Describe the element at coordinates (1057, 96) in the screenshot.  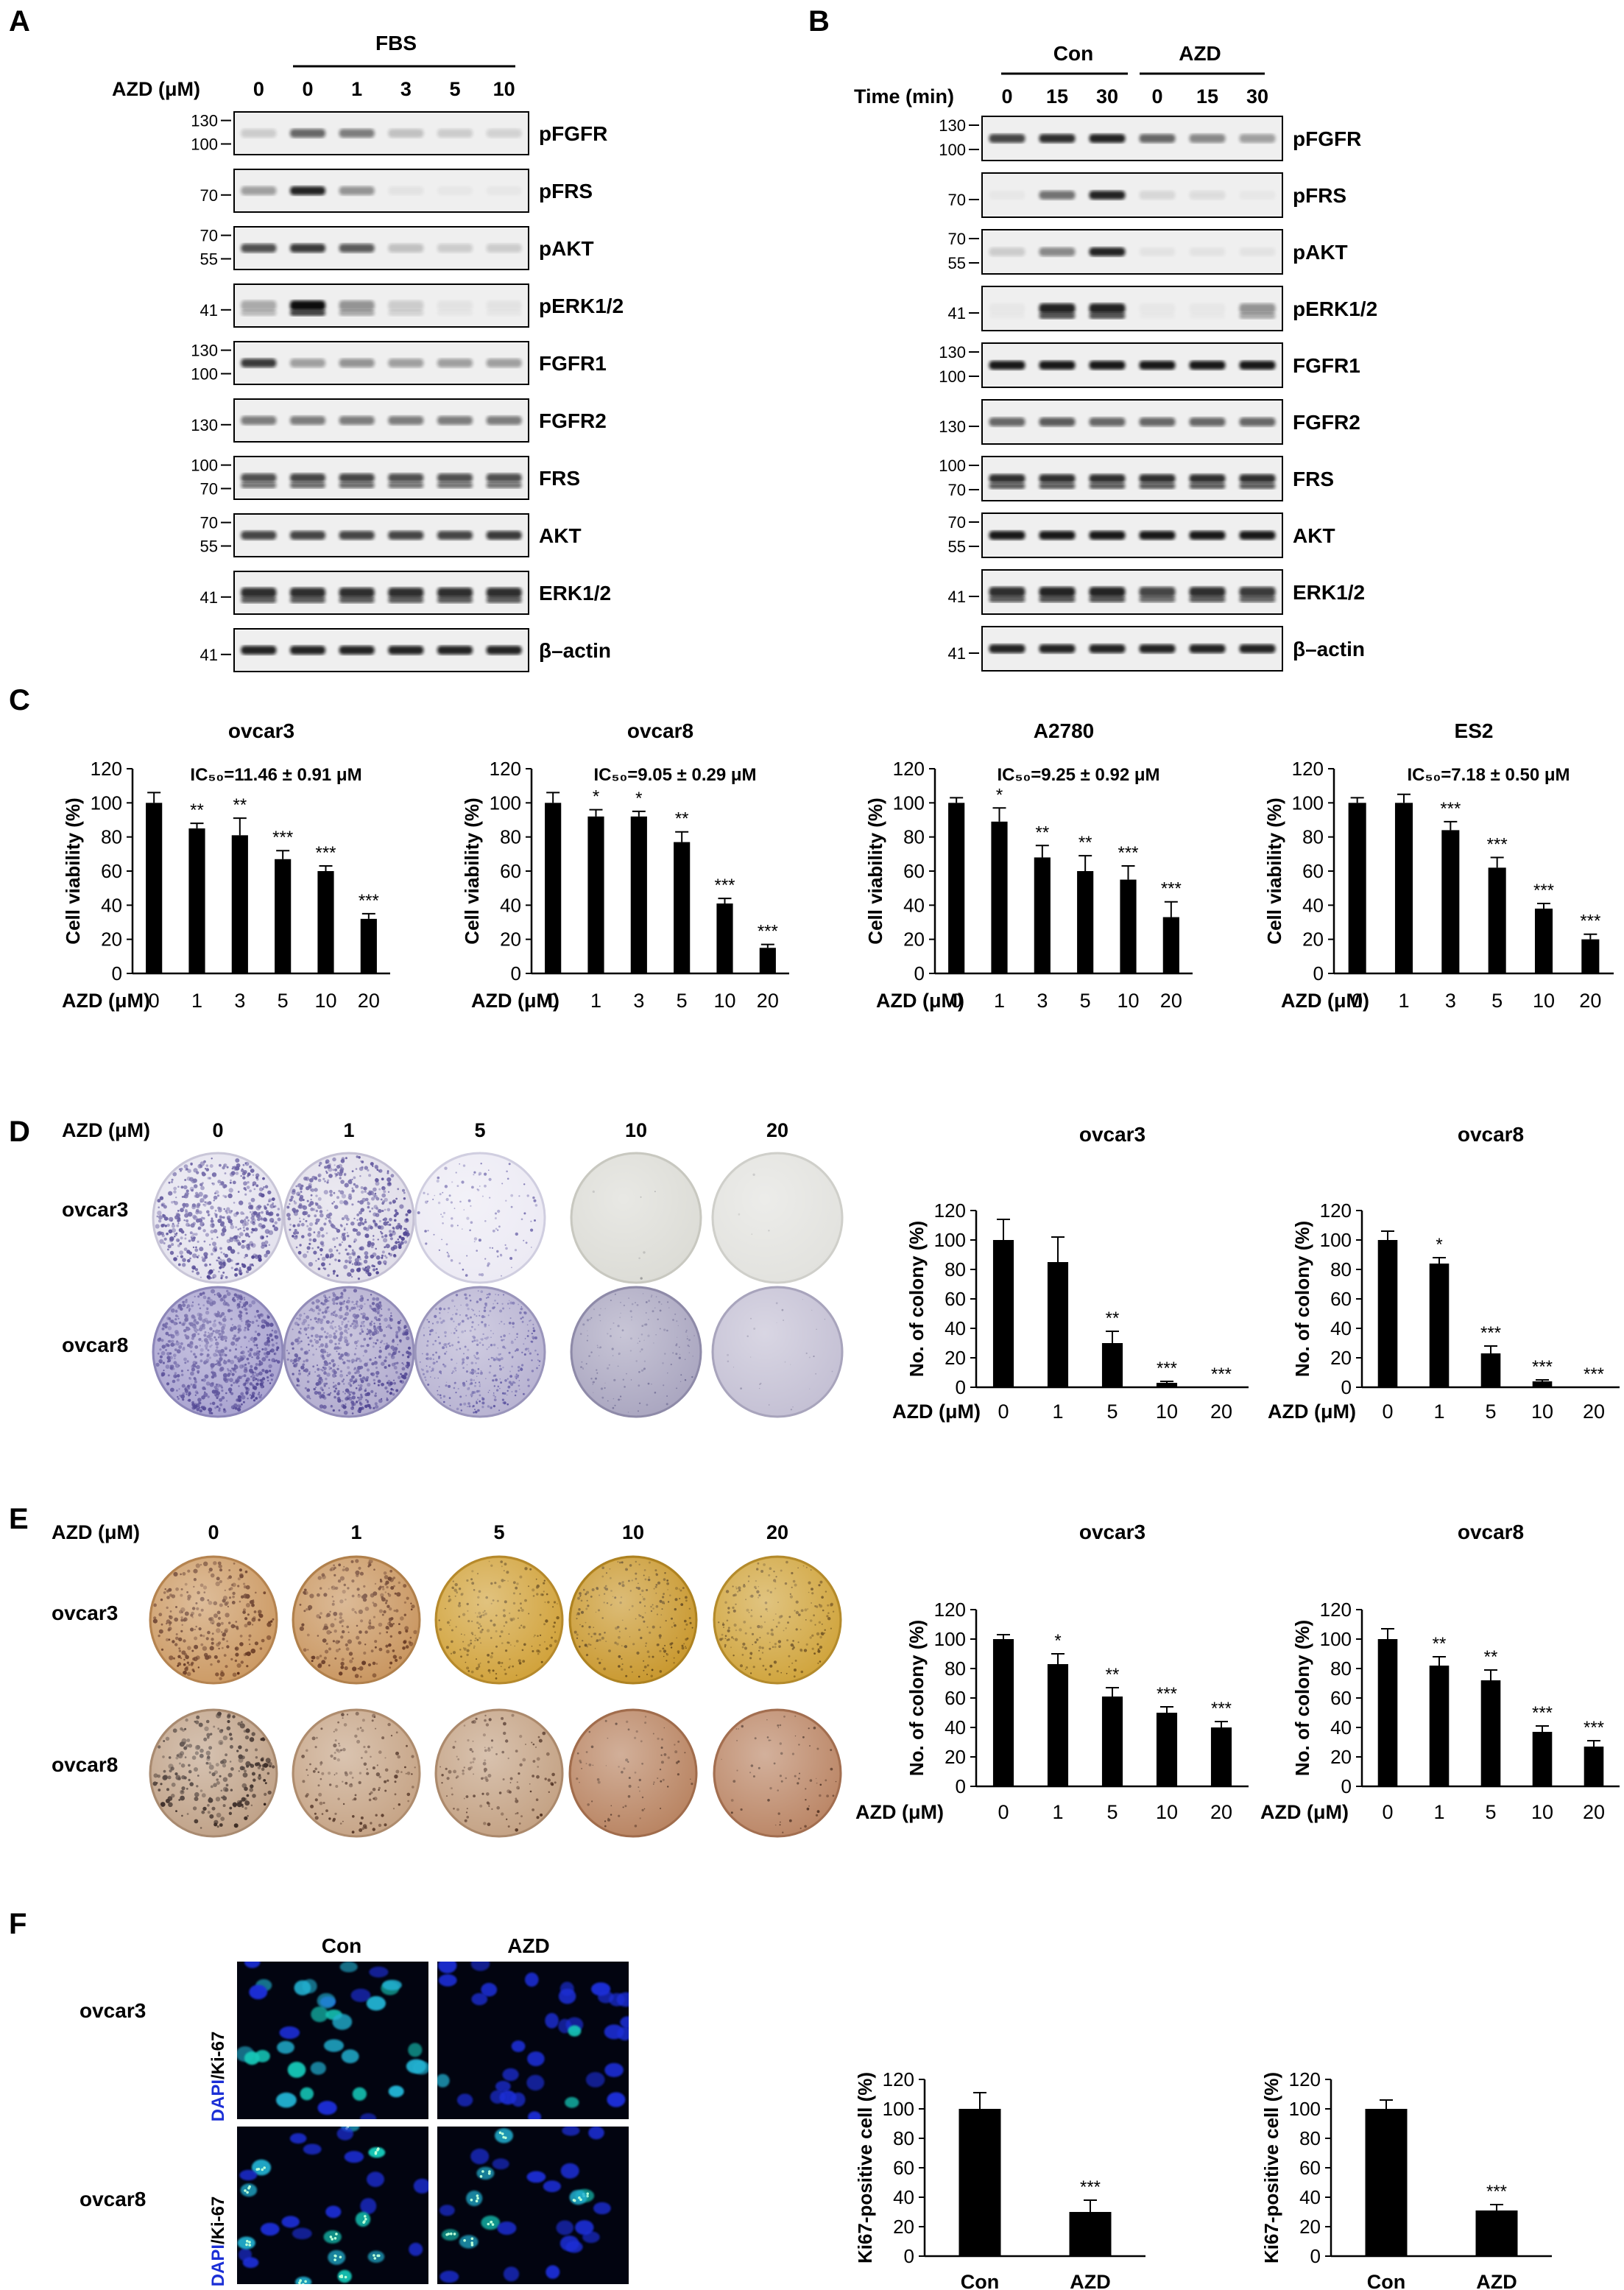
I see `lane-label: 15` at that location.